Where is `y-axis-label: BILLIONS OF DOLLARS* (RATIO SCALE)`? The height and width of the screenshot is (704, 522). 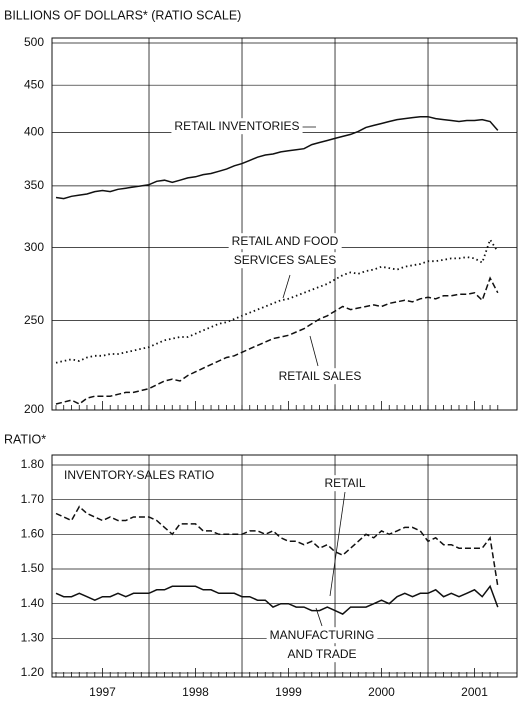
y-axis-label: BILLIONS OF DOLLARS* (RATIO SCALE) is located at coordinates (122, 15).